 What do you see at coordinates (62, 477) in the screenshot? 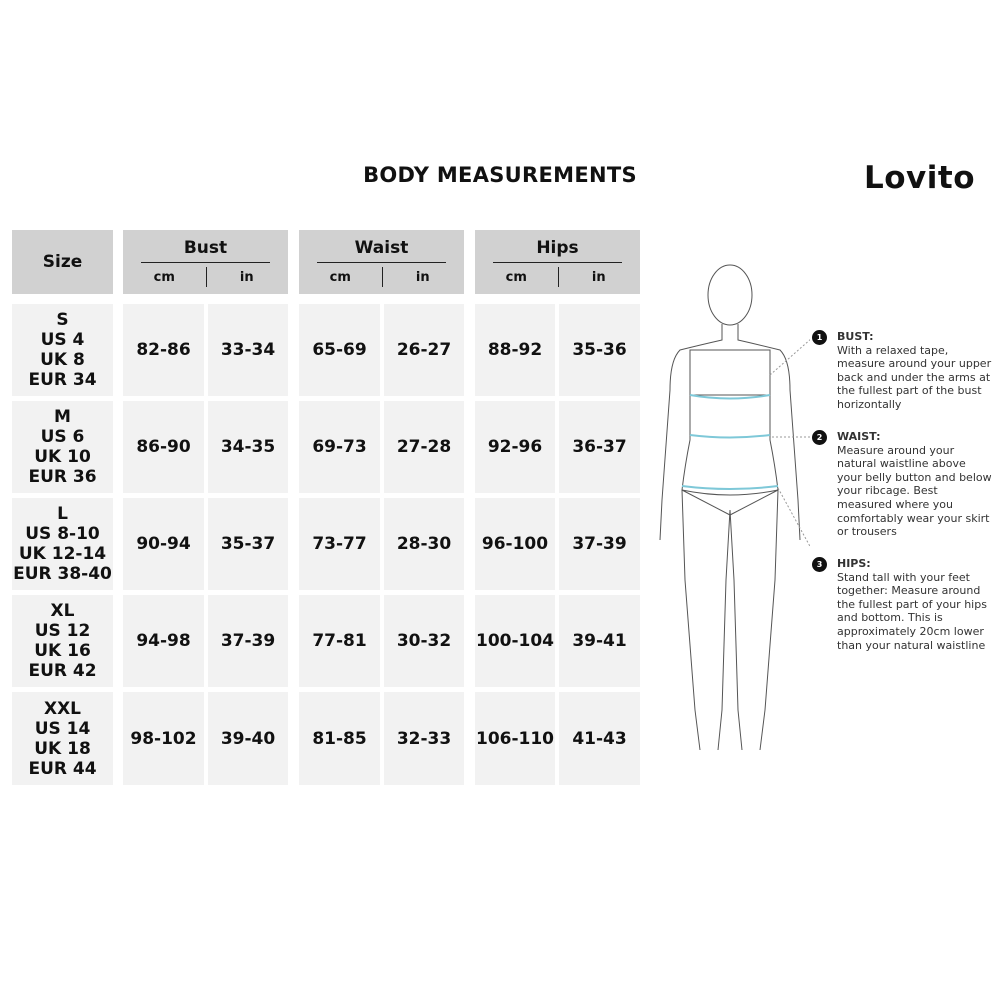
I see `size-label: EUR 36` at bounding box center [62, 477].